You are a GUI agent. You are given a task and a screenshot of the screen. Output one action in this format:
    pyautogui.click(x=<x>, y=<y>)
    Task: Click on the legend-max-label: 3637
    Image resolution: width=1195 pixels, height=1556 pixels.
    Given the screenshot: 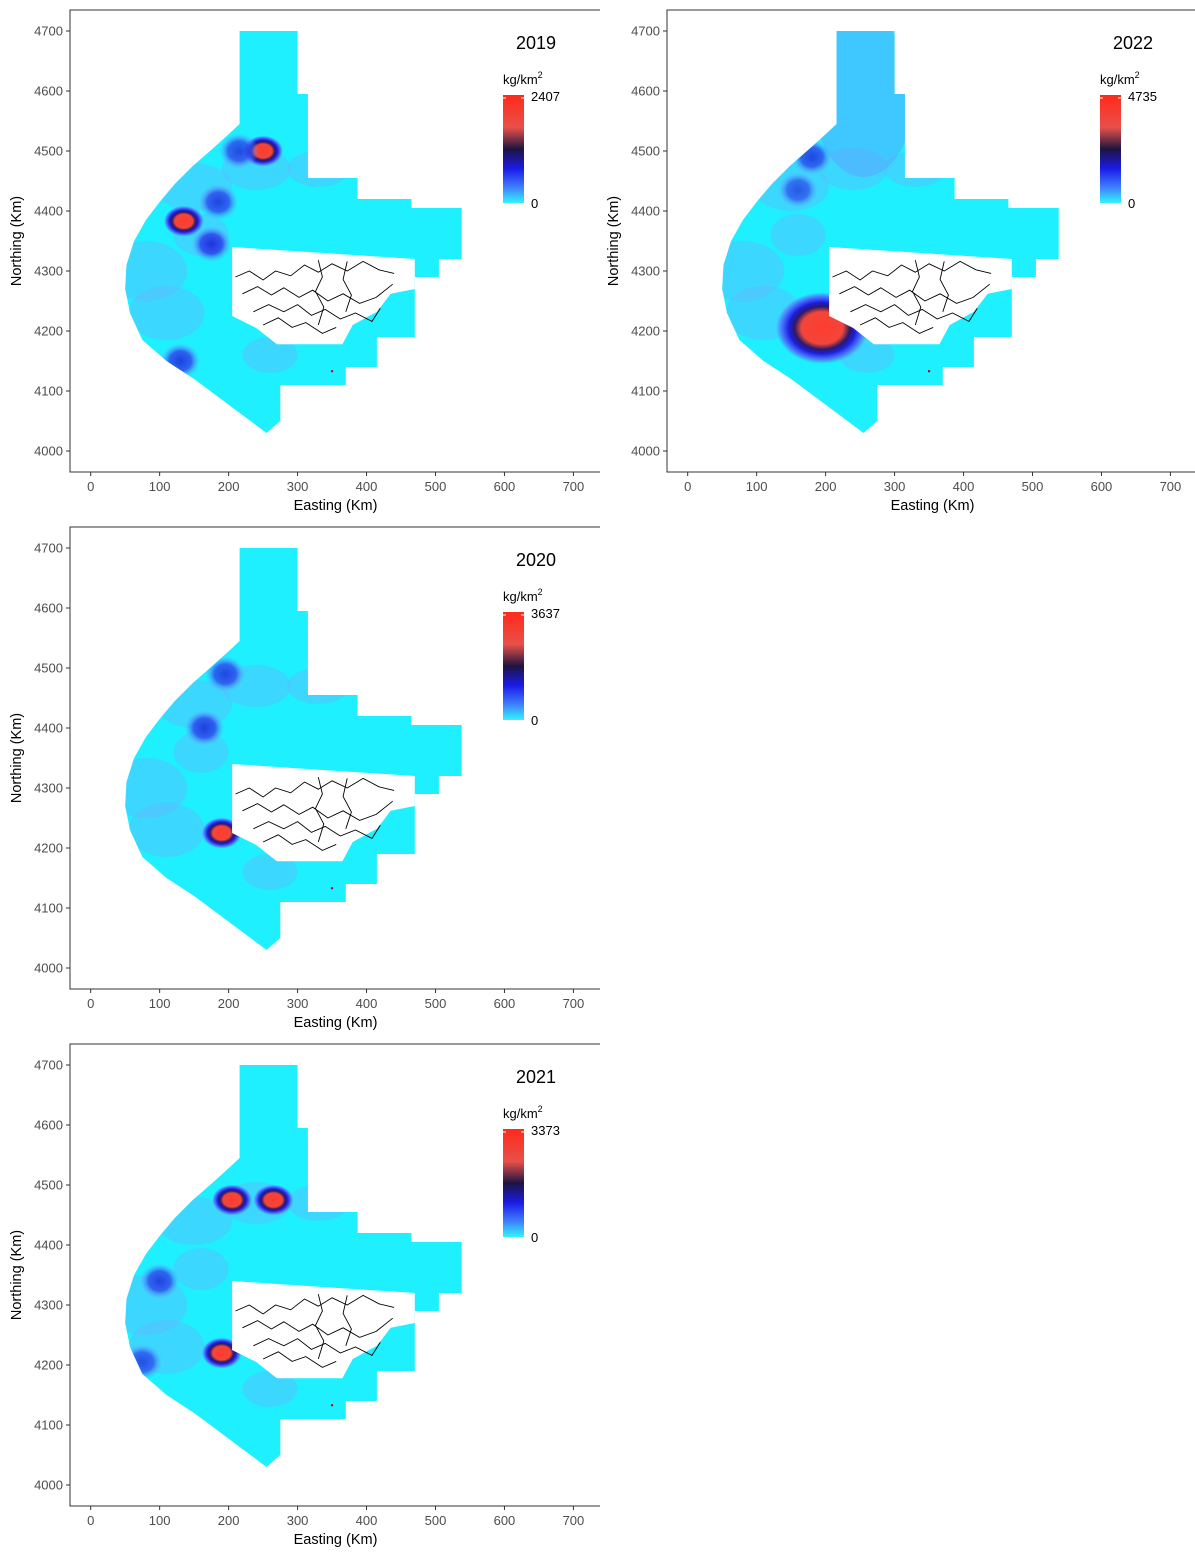 What is the action you would take?
    pyautogui.click(x=545, y=613)
    